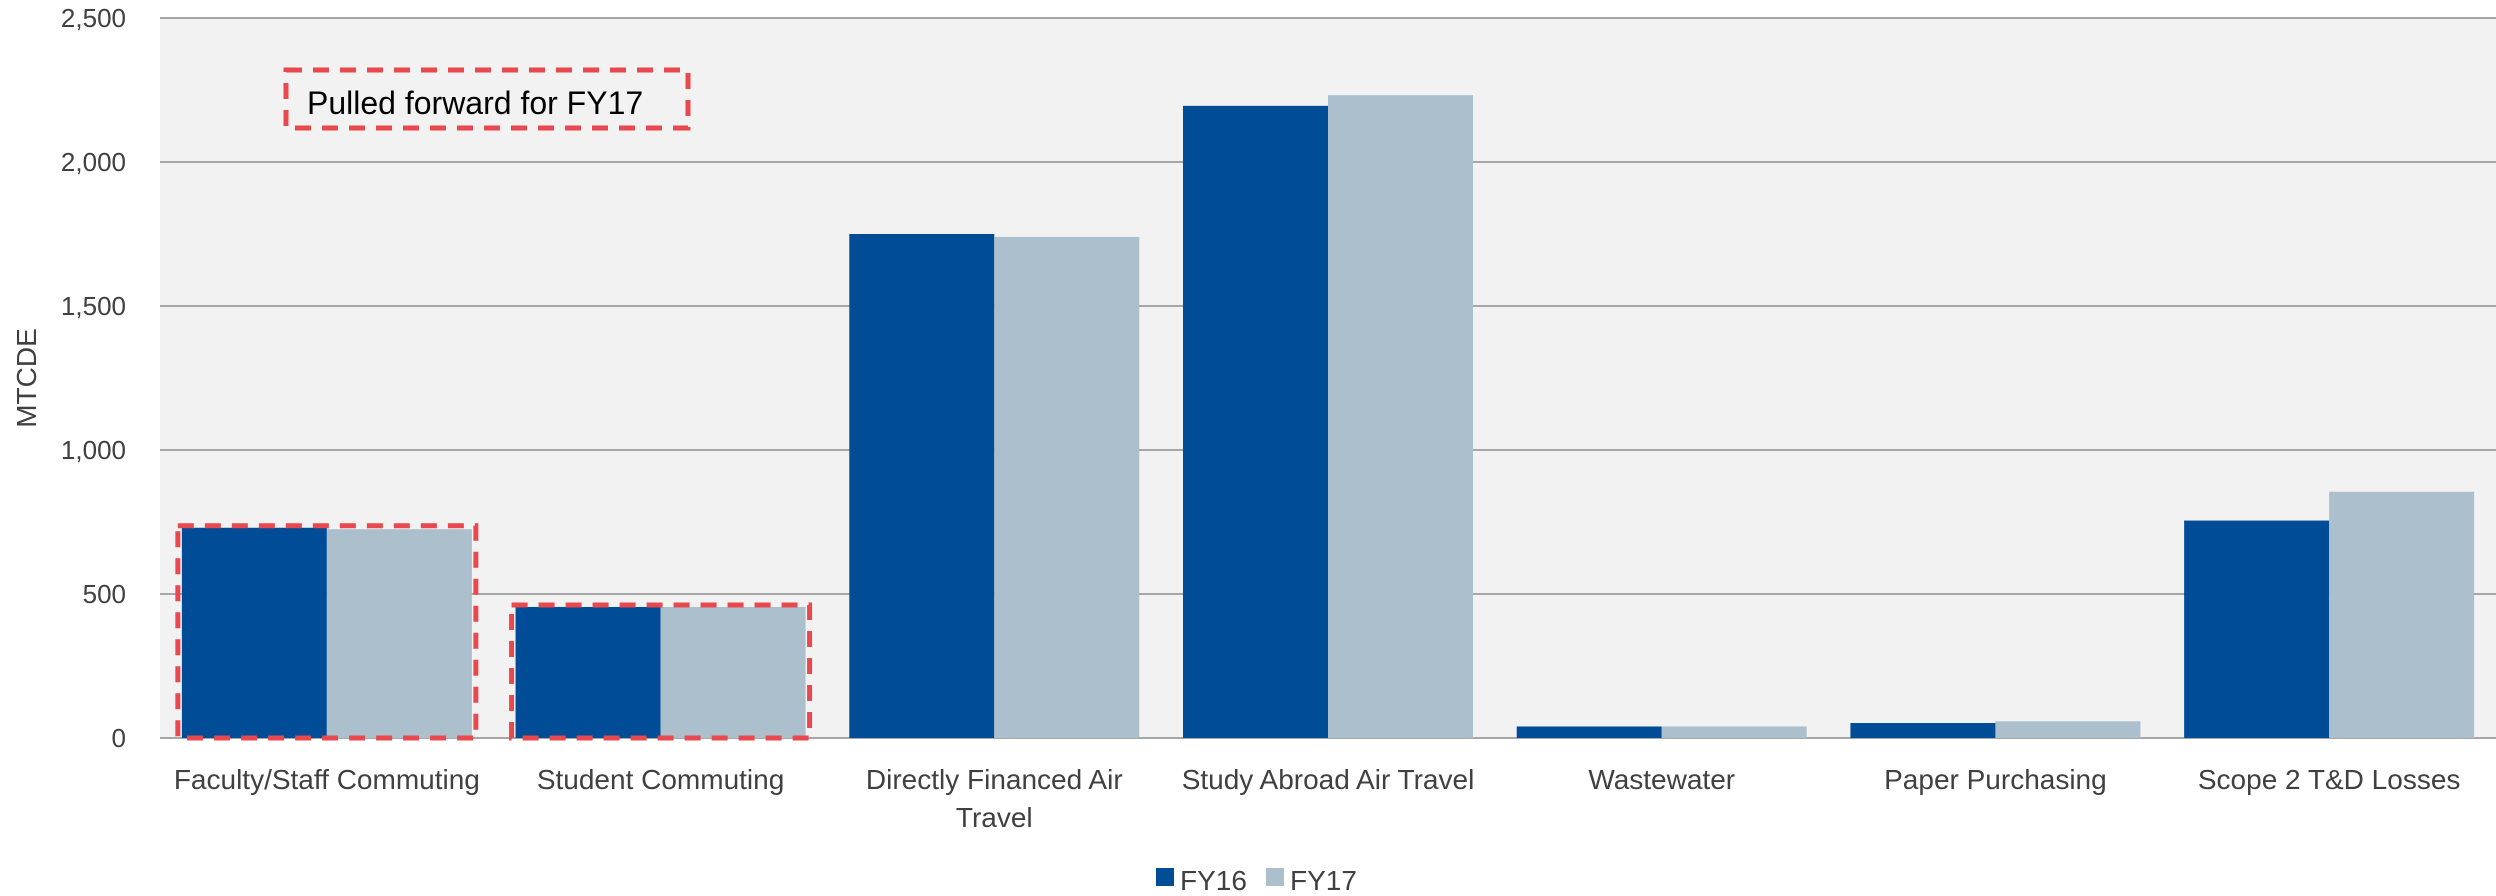 Image resolution: width=2496 pixels, height=896 pixels. What do you see at coordinates (93, 450) in the screenshot?
I see `y-tick-label: 1,000` at bounding box center [93, 450].